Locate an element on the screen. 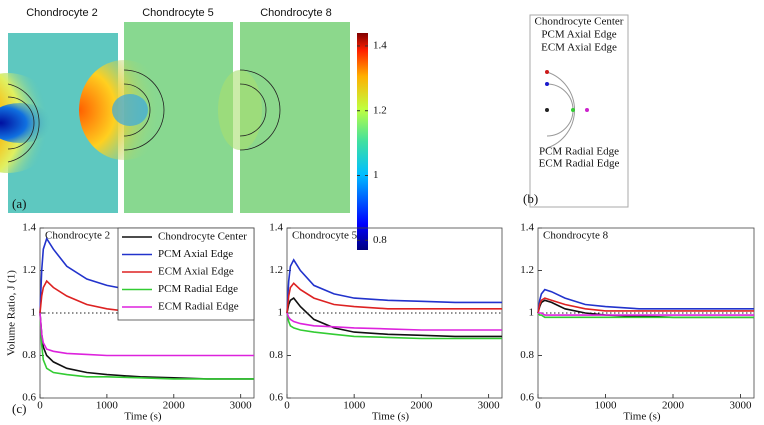 The image size is (764, 425). colorbar-tick-label: 1.4 is located at coordinates (380, 45).